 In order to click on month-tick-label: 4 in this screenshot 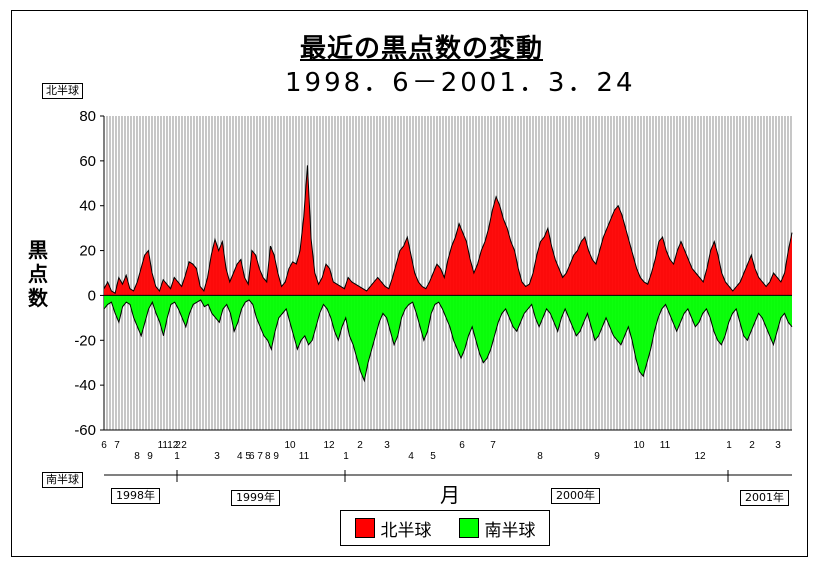, I will do `click(411, 456)`.